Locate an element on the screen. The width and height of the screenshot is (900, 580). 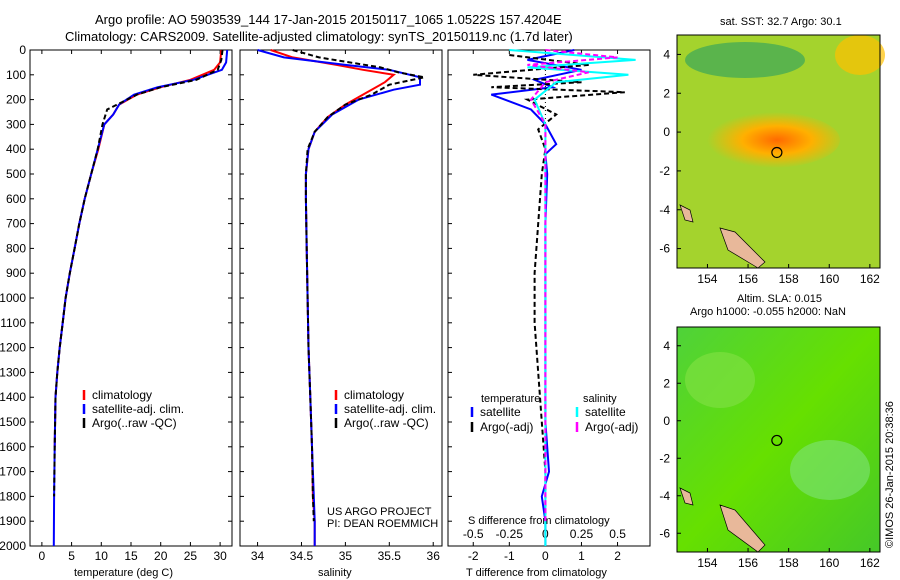
depth-tick-label: 1000 is located at coordinates (13, 298).